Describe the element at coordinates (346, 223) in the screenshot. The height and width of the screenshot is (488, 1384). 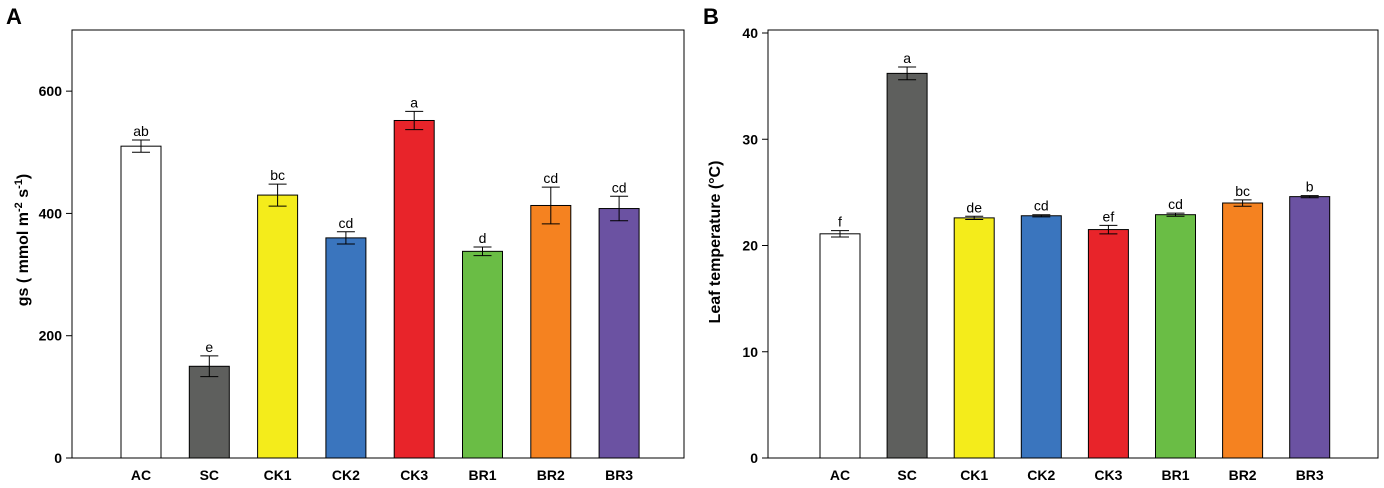
I see `panel-a-sig-letter-ck2: cd` at that location.